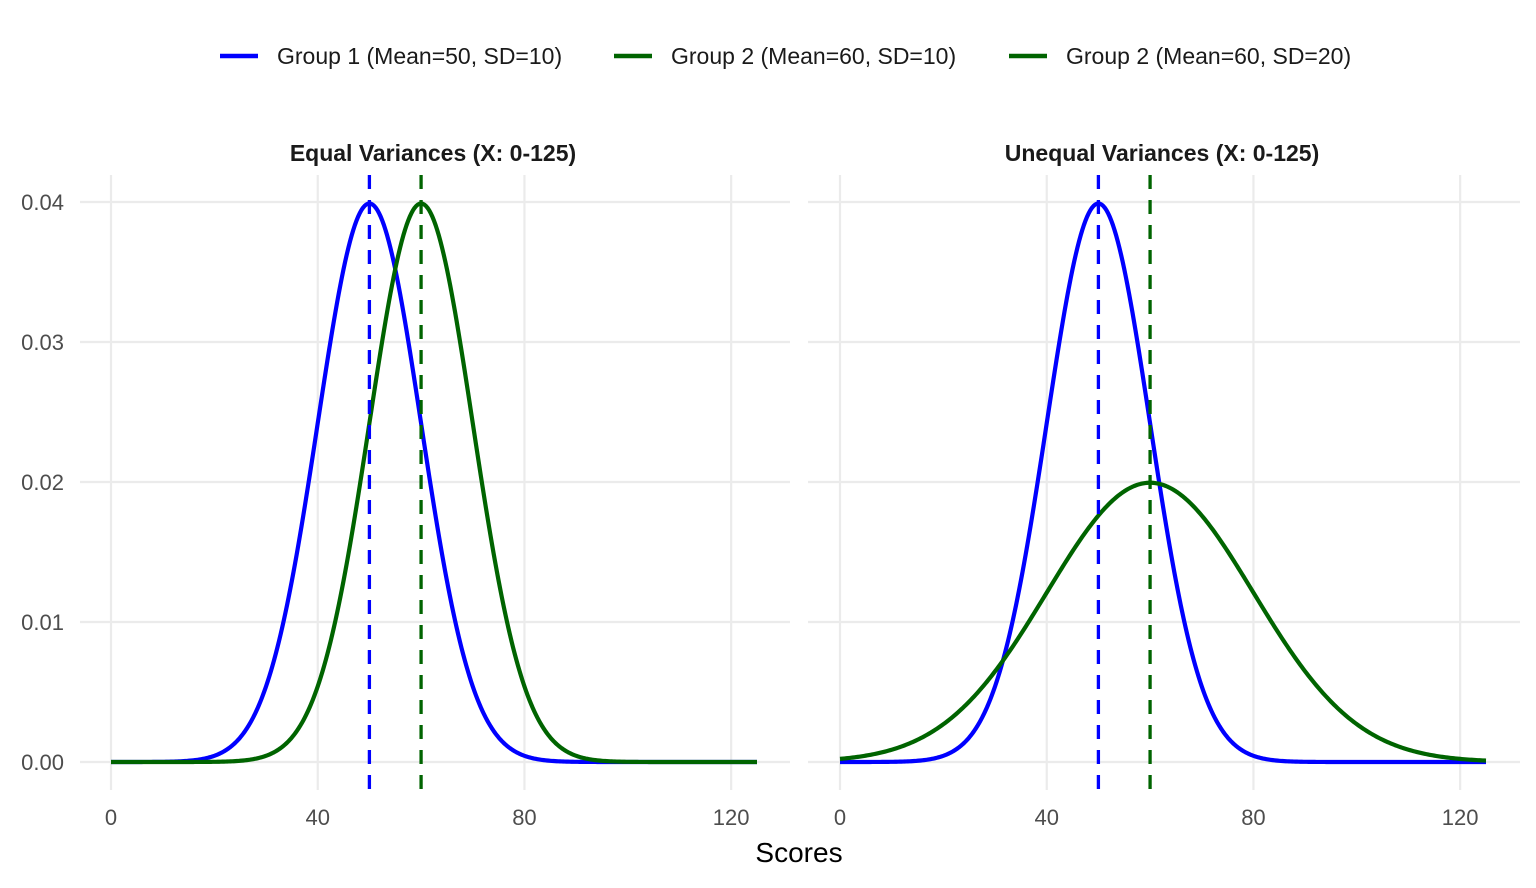 The height and width of the screenshot is (888, 1536). Describe the element at coordinates (798, 852) in the screenshot. I see `x-axis-title: Scores` at that location.